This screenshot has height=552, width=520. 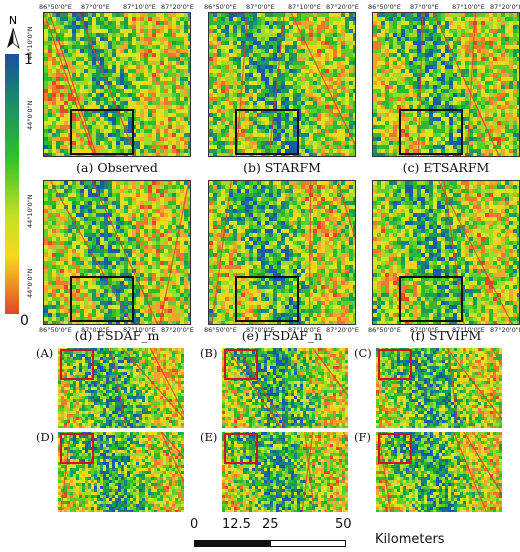 What do you see at coordinates (13, 20) in the screenshot?
I see `north-label: N` at bounding box center [13, 20].